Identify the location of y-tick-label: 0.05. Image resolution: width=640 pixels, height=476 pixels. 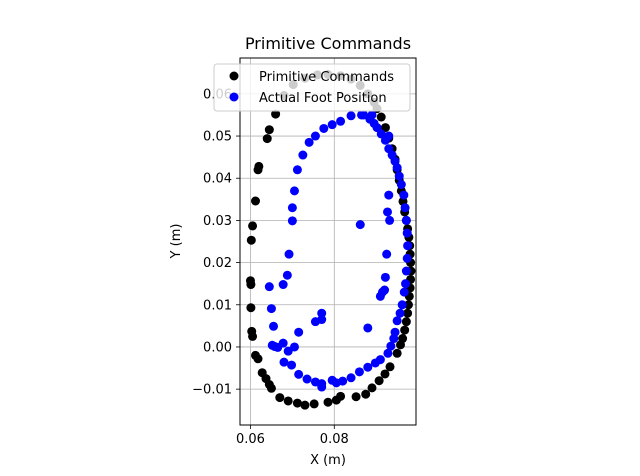
(217, 137).